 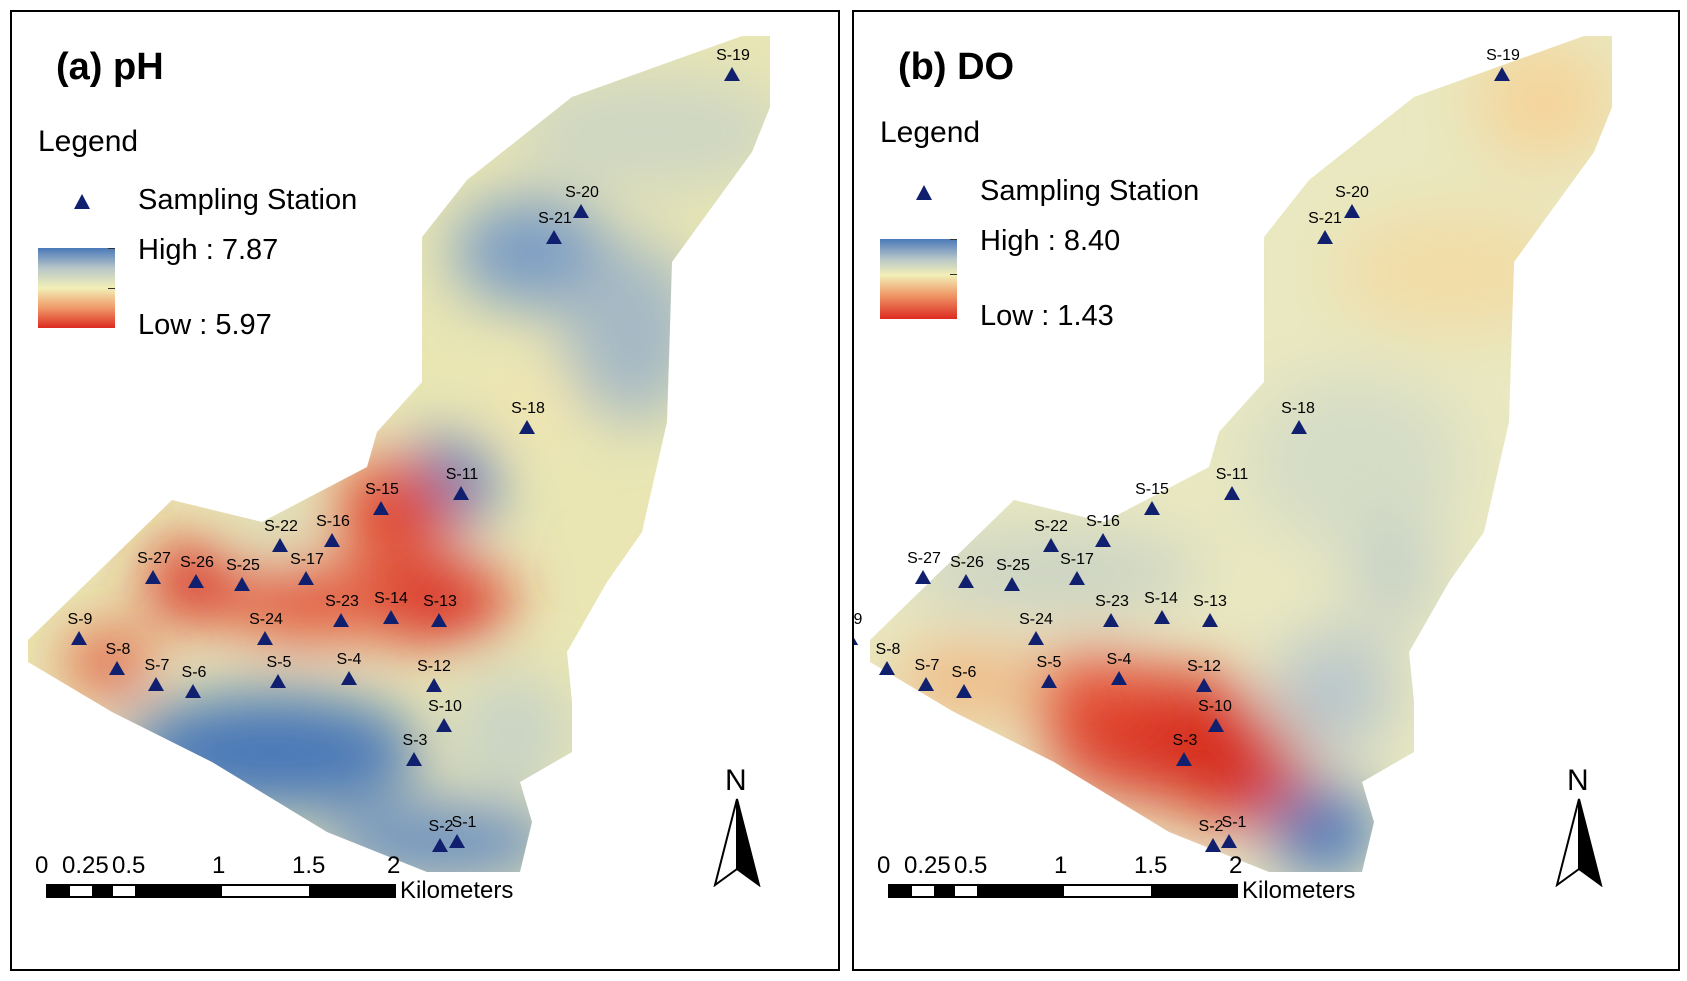 I want to click on station-label: S-17, so click(x=307, y=559).